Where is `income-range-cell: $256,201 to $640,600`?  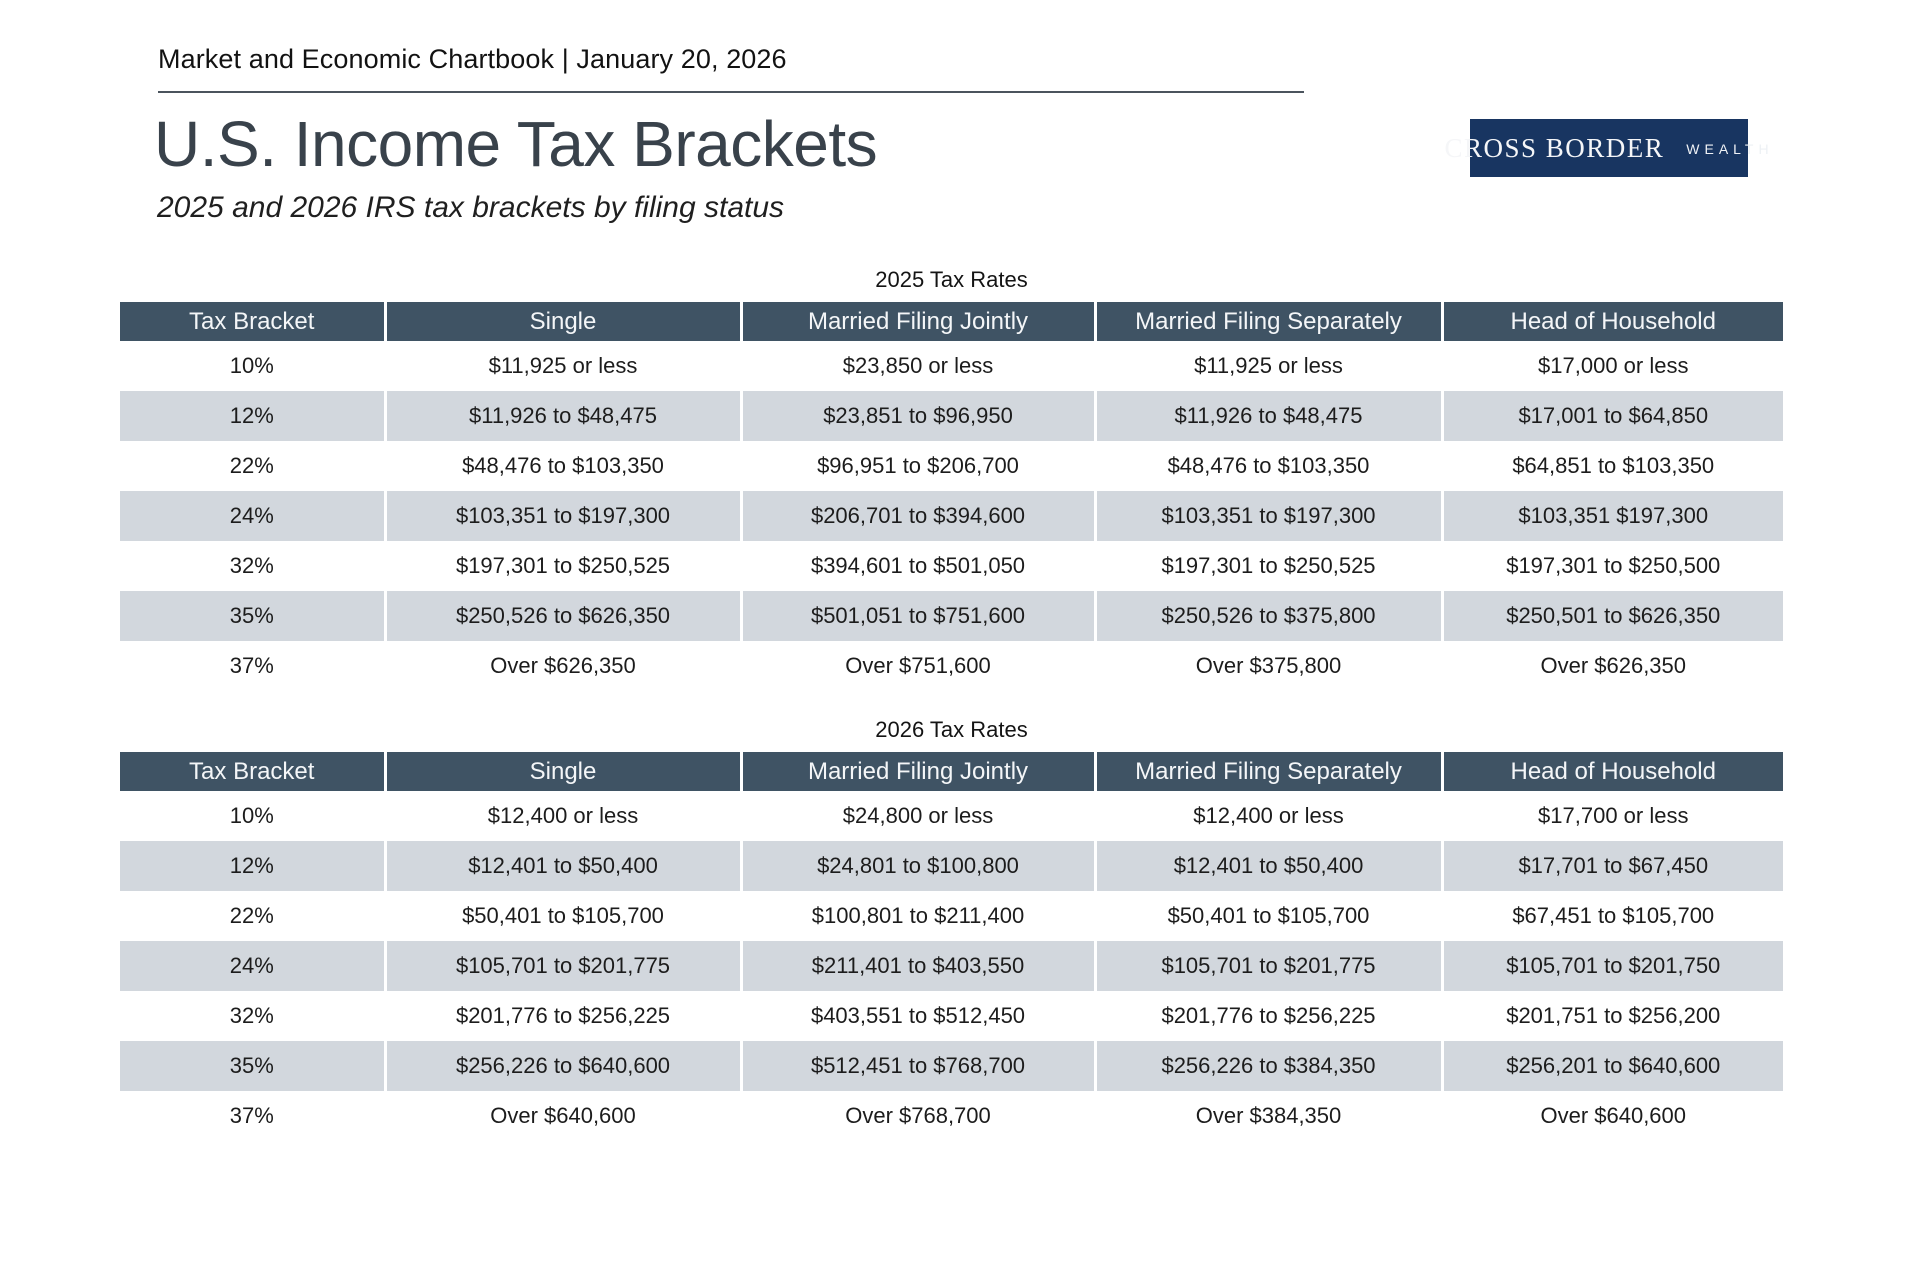
income-range-cell: $256,201 to $640,600 is located at coordinates (1612, 1066).